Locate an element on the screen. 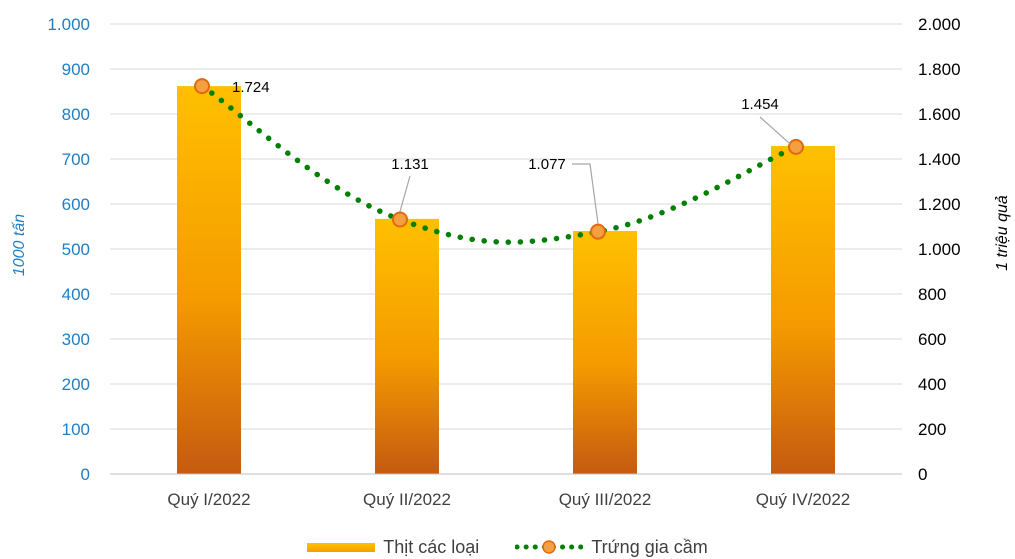 The width and height of the screenshot is (1015, 559). data-labels: 1.724 1.131 1.077 1.454 is located at coordinates (511, 151).